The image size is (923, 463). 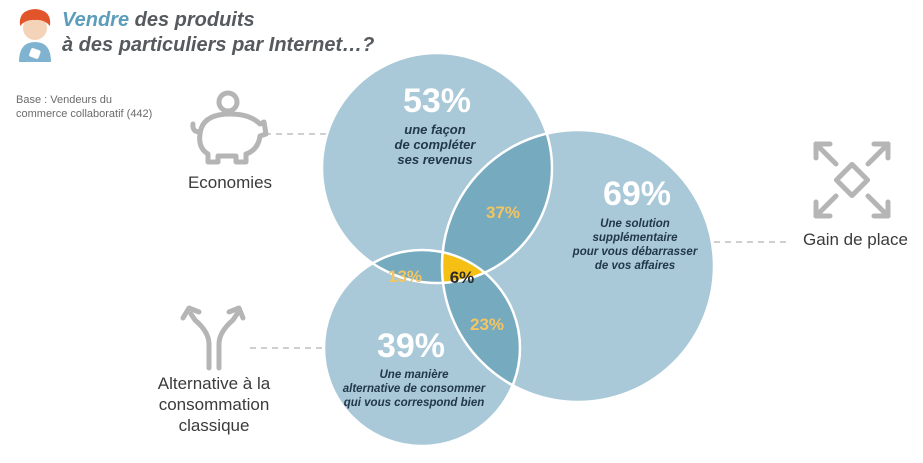 I want to click on desc-right-line2: supplémentaire, so click(x=635, y=238).